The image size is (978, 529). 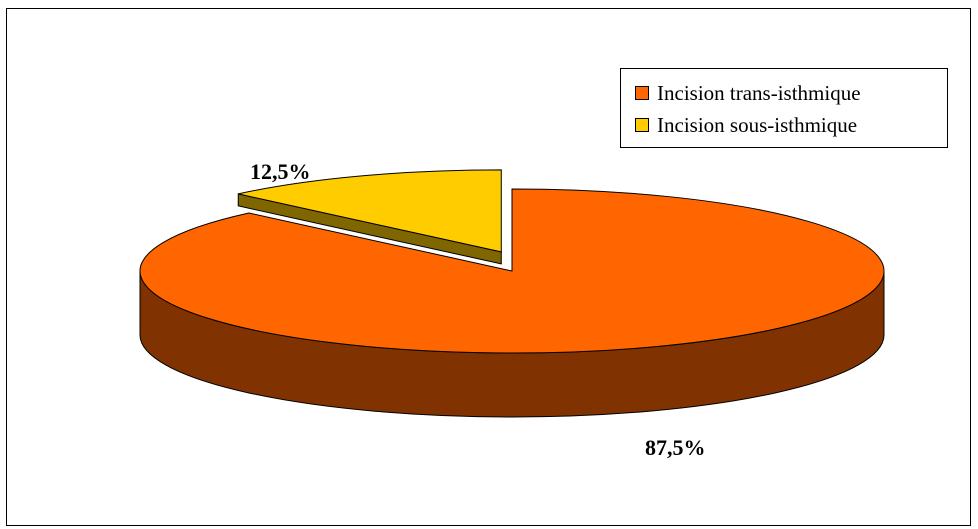 I want to click on legend-item-trans-isthmique: Incision trans-isthmique, so click(x=748, y=93).